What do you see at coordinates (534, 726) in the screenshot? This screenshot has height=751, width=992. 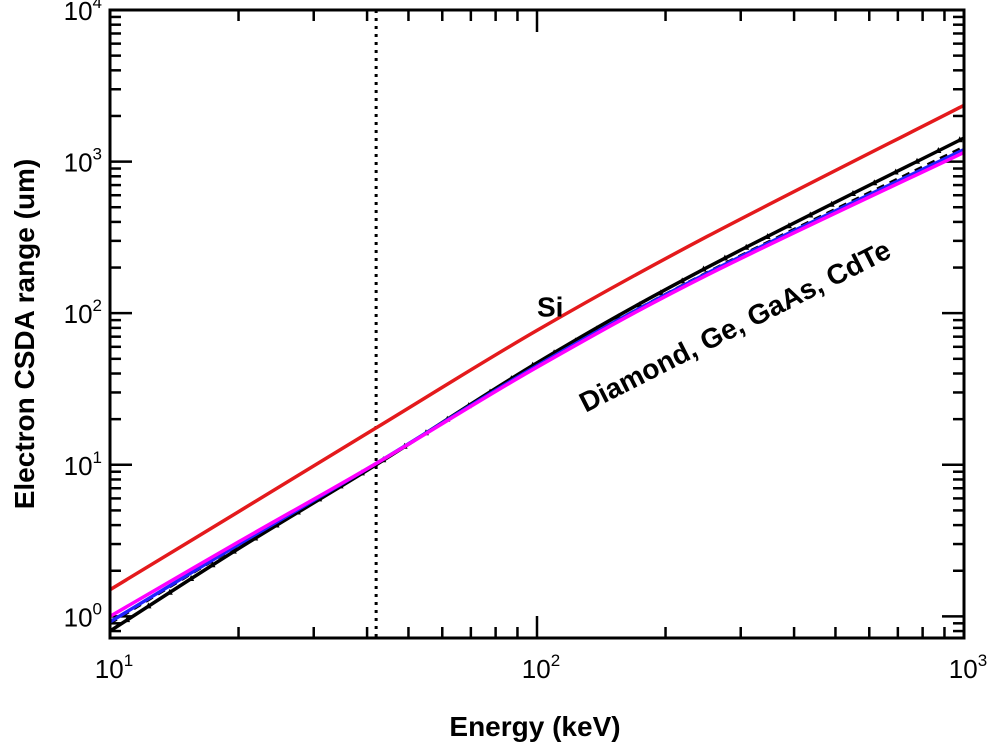 I see `x-axis-title: Energy (keV)` at bounding box center [534, 726].